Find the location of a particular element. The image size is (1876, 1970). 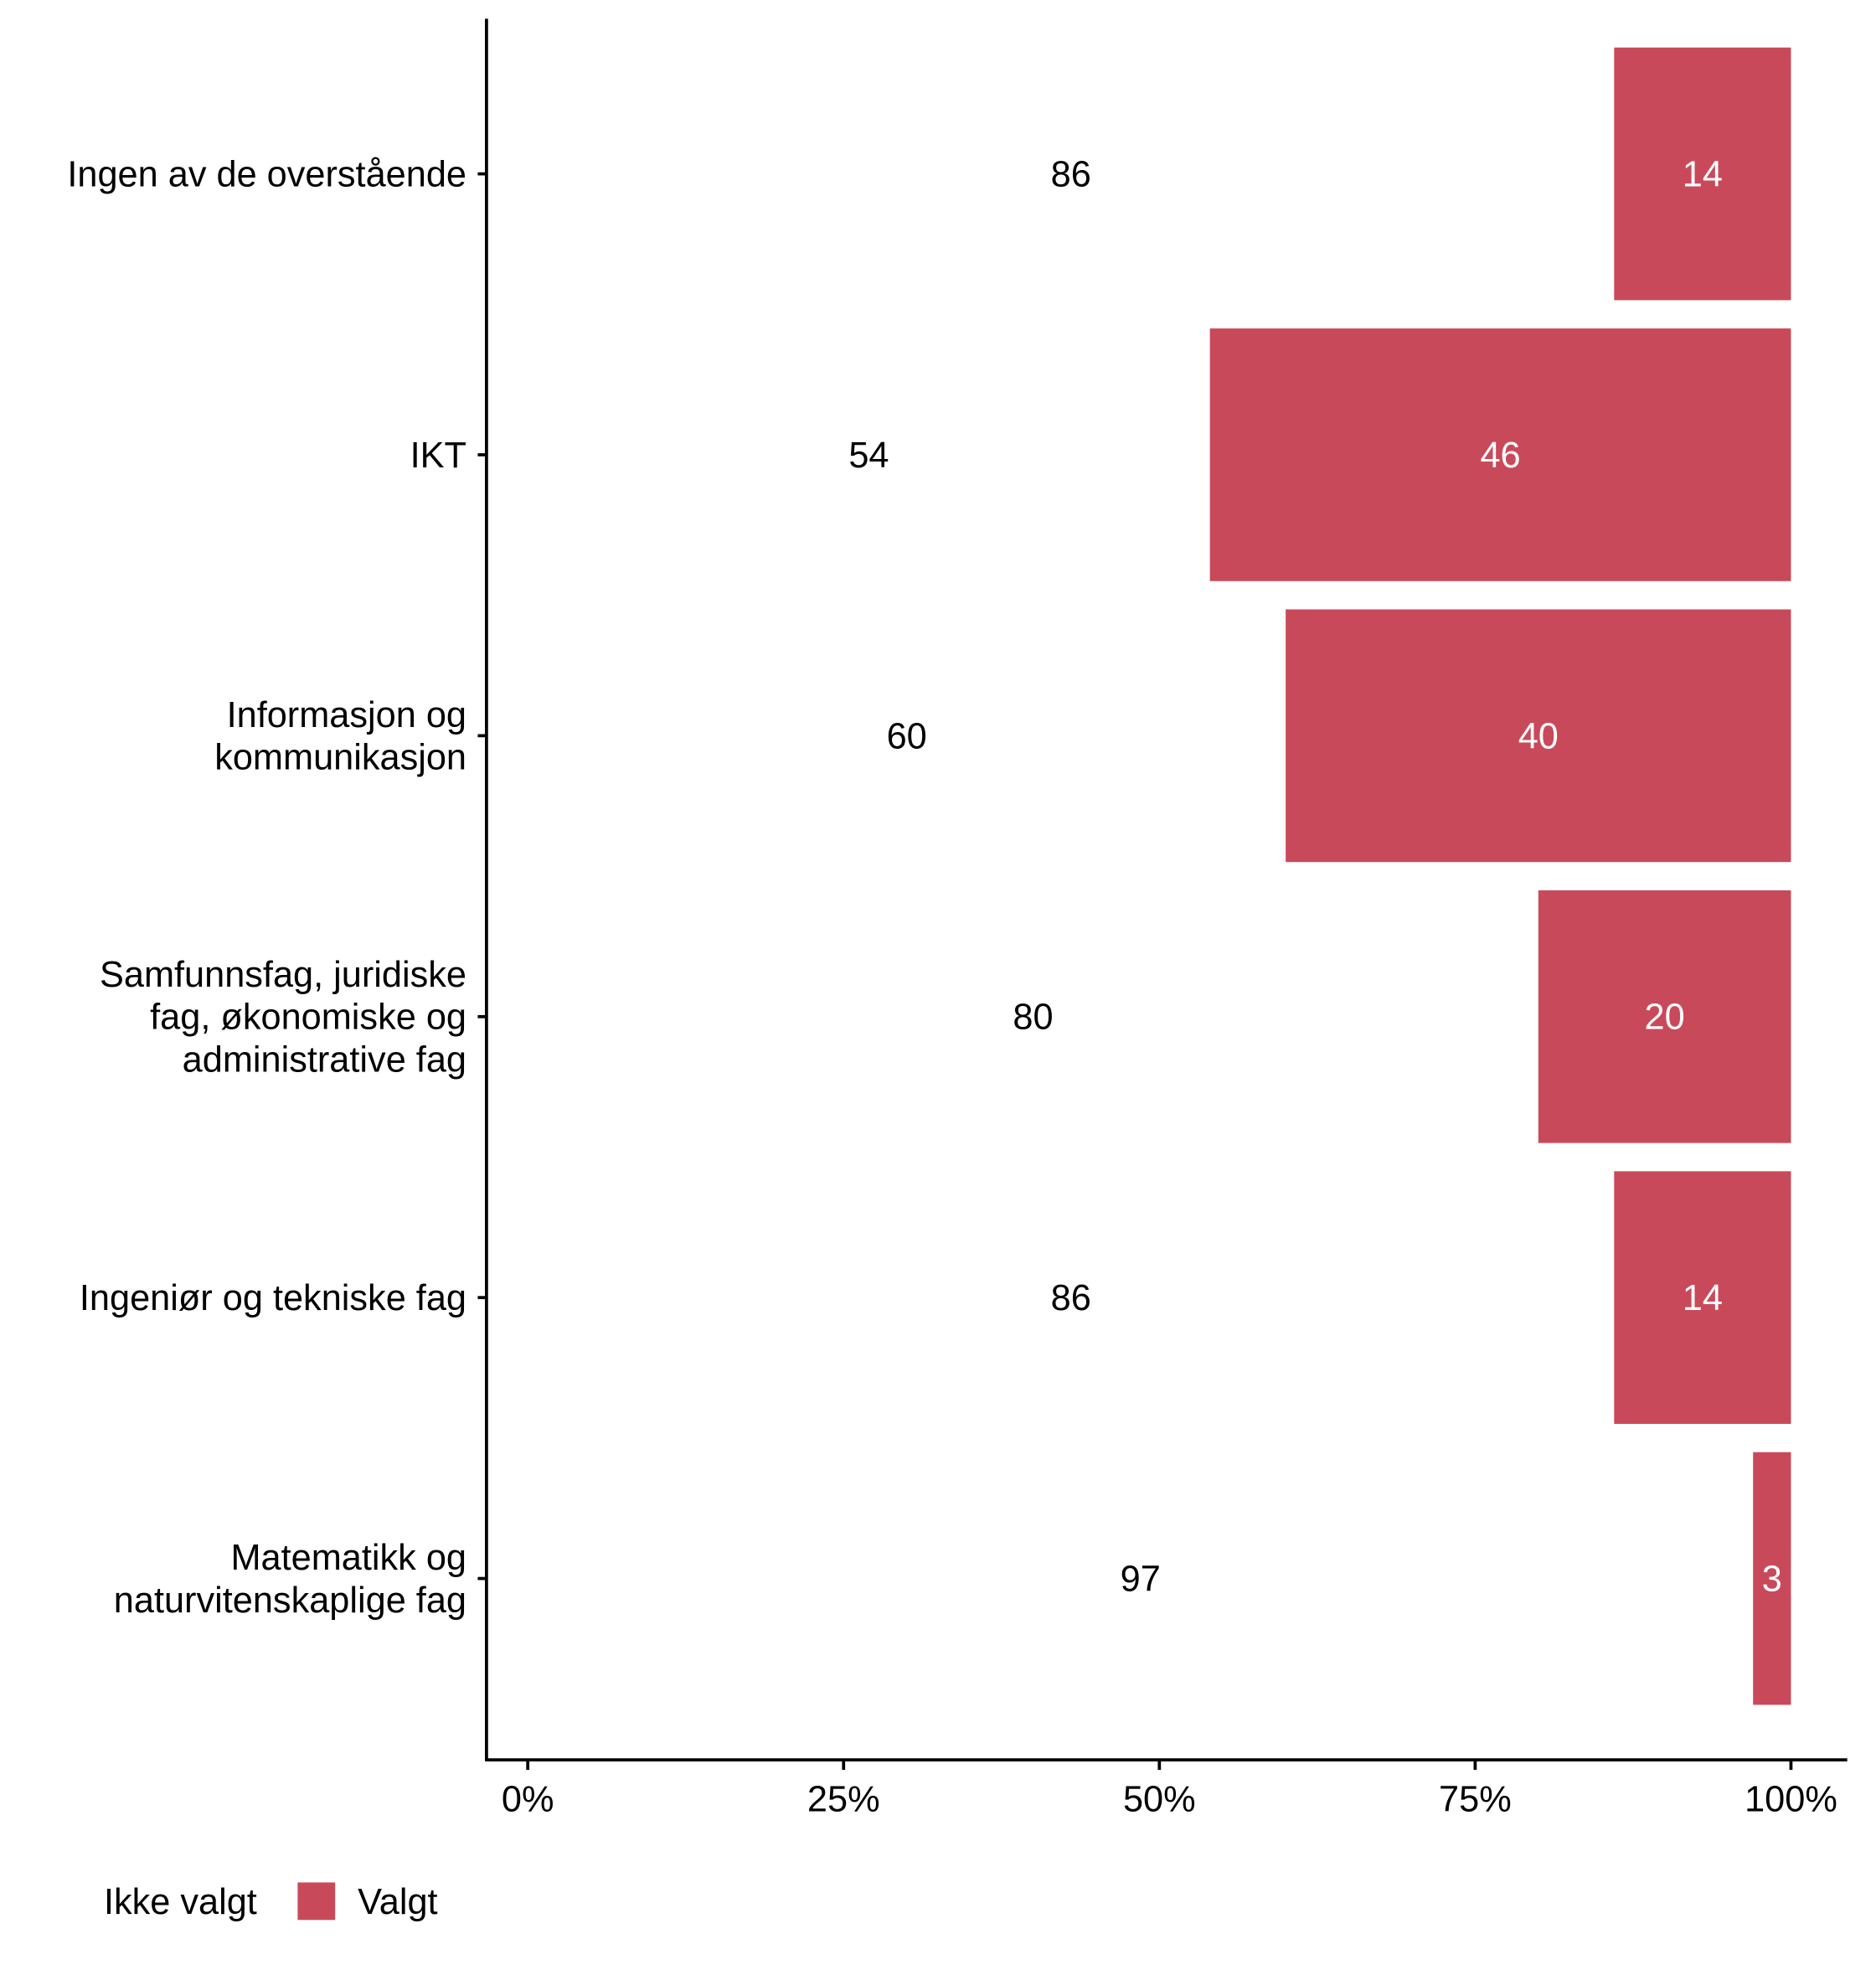

data-label: 40 is located at coordinates (1538, 736).